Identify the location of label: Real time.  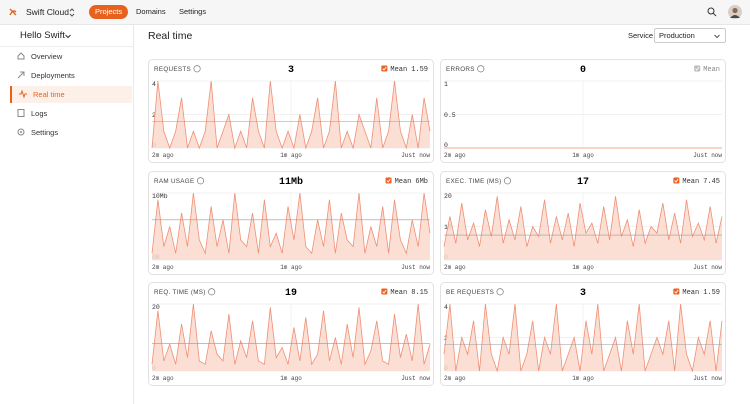
(49, 94).